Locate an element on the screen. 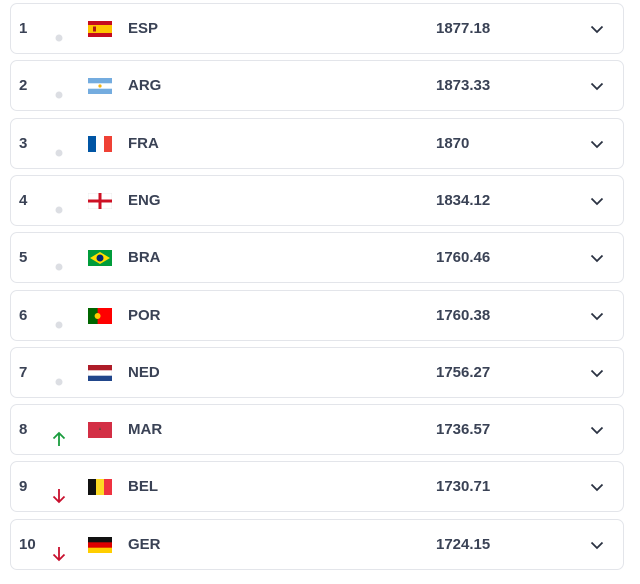 Image resolution: width=640 pixels, height=584 pixels. rank: 5 is located at coordinates (23, 258).